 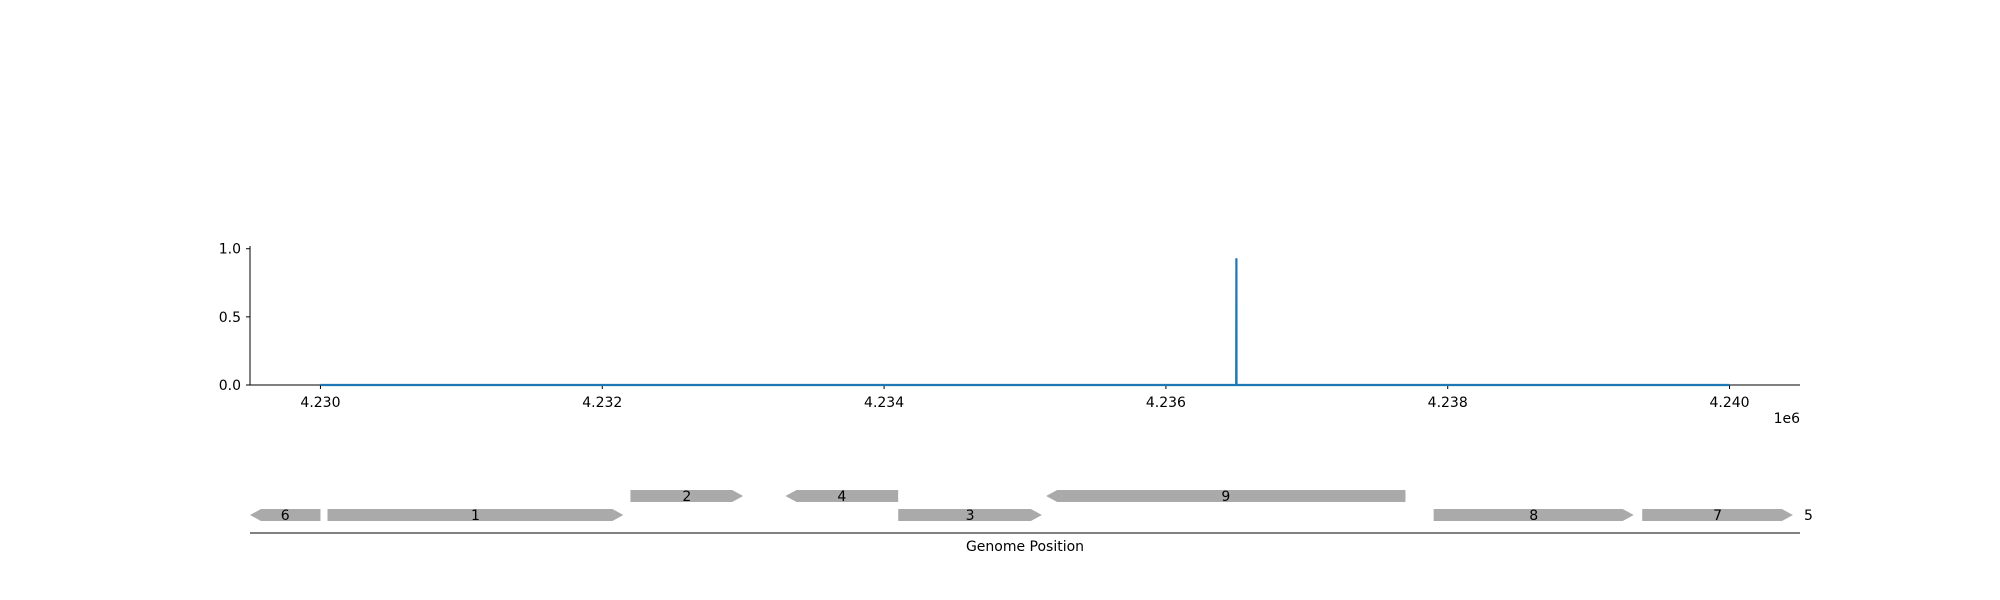 I want to click on gene-label: 9, so click(x=1225, y=497).